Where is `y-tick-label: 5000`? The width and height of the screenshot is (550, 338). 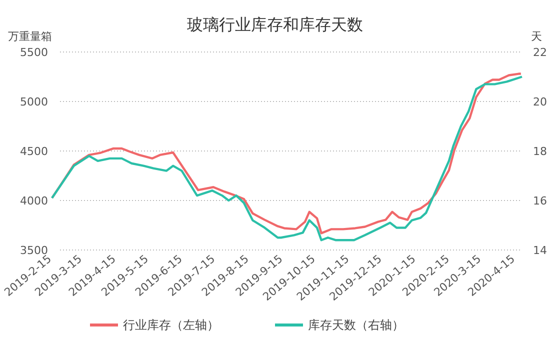 y-tick-label: 5000 is located at coordinates (34, 101).